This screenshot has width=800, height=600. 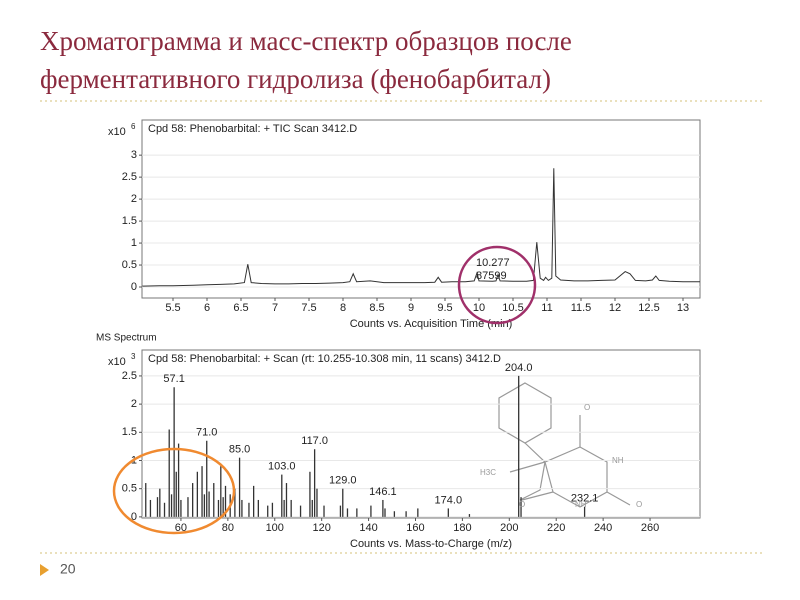 I want to click on panel-label: MS Spectrum, so click(x=126, y=338).